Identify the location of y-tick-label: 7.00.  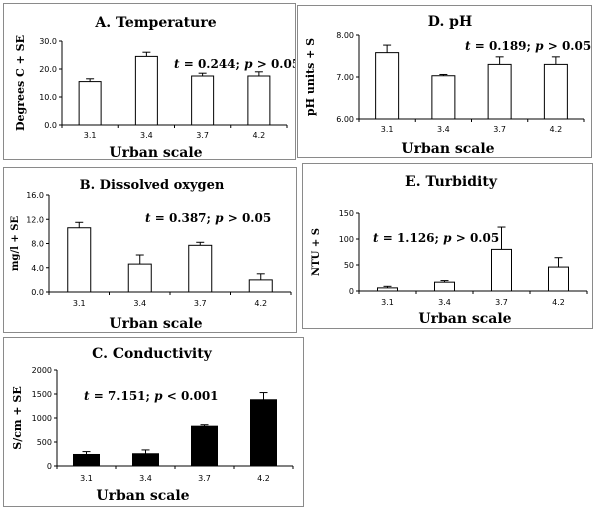
(345, 77).